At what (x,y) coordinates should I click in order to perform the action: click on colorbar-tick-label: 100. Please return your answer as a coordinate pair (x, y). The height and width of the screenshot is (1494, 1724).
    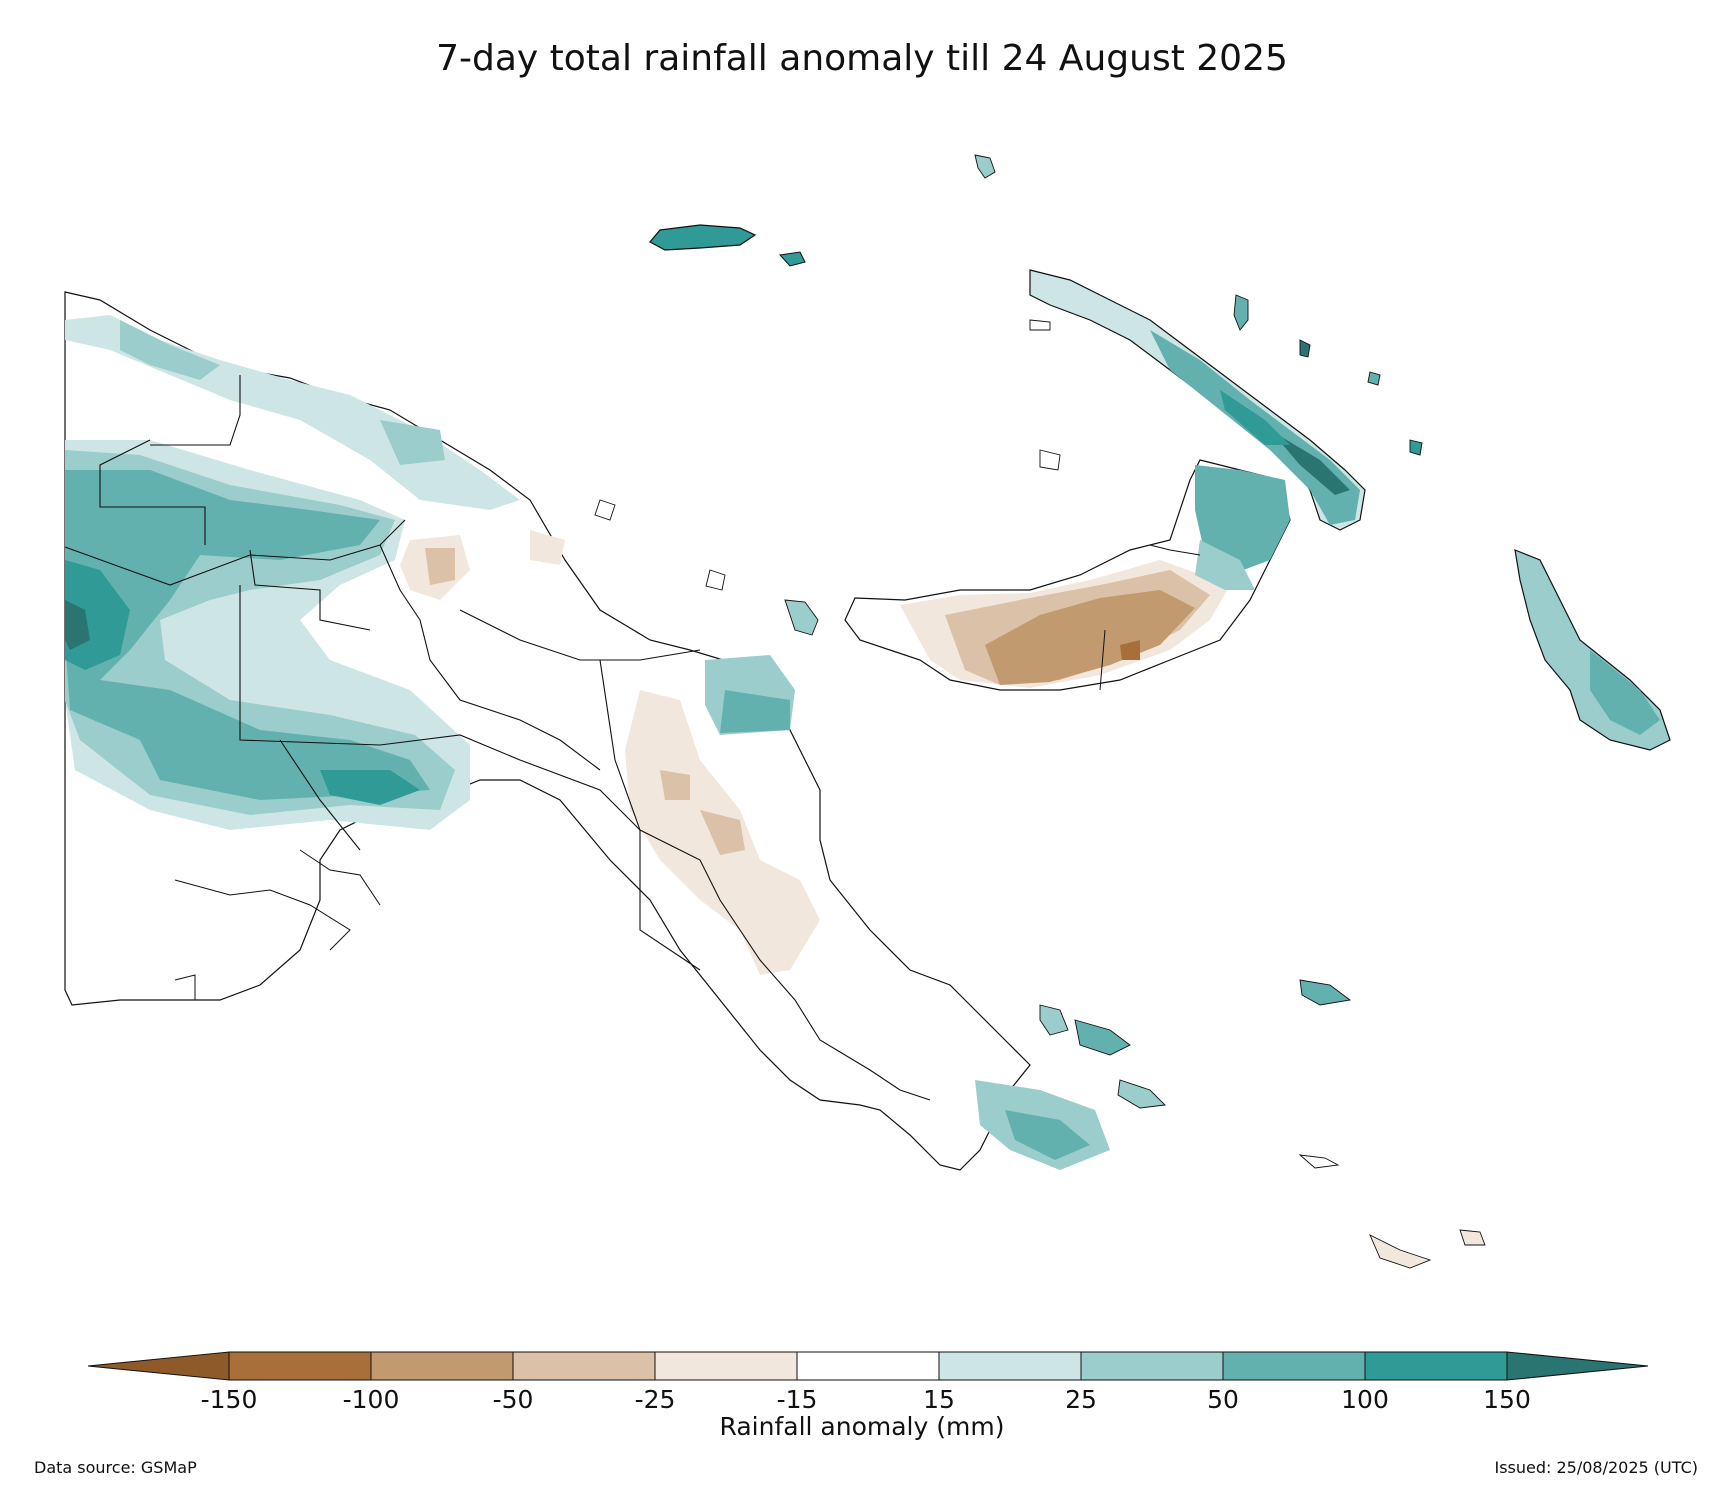
    Looking at the image, I should click on (1365, 1397).